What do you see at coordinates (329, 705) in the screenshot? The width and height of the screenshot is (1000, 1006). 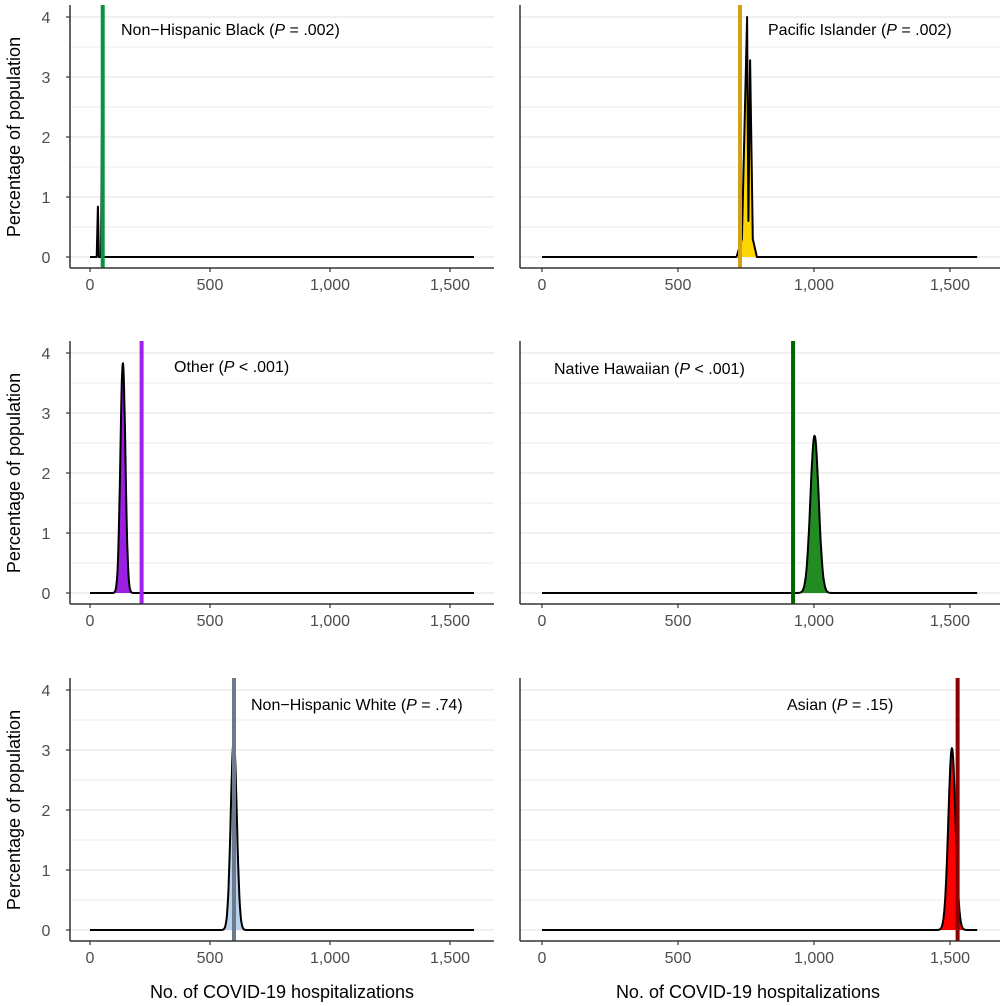 I see `group-label: Non−Hispanic White (` at bounding box center [329, 705].